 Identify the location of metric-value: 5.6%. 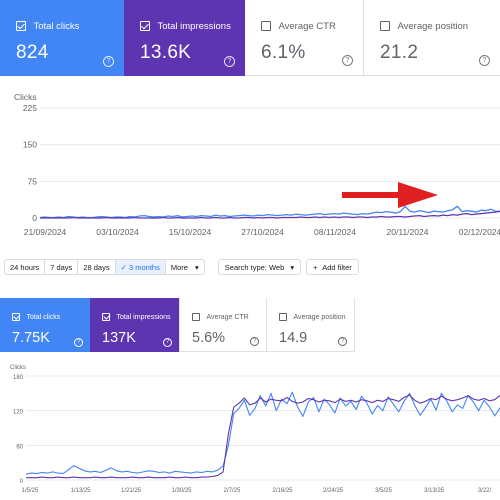
(209, 338).